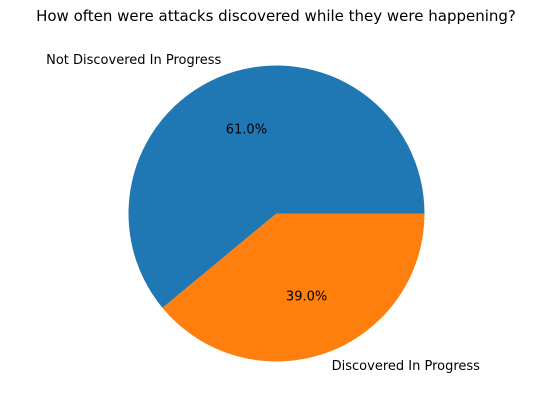 The image size is (553, 413). Describe the element at coordinates (133, 60) in the screenshot. I see `slice-category-label: Not Discovered In Progress` at that location.